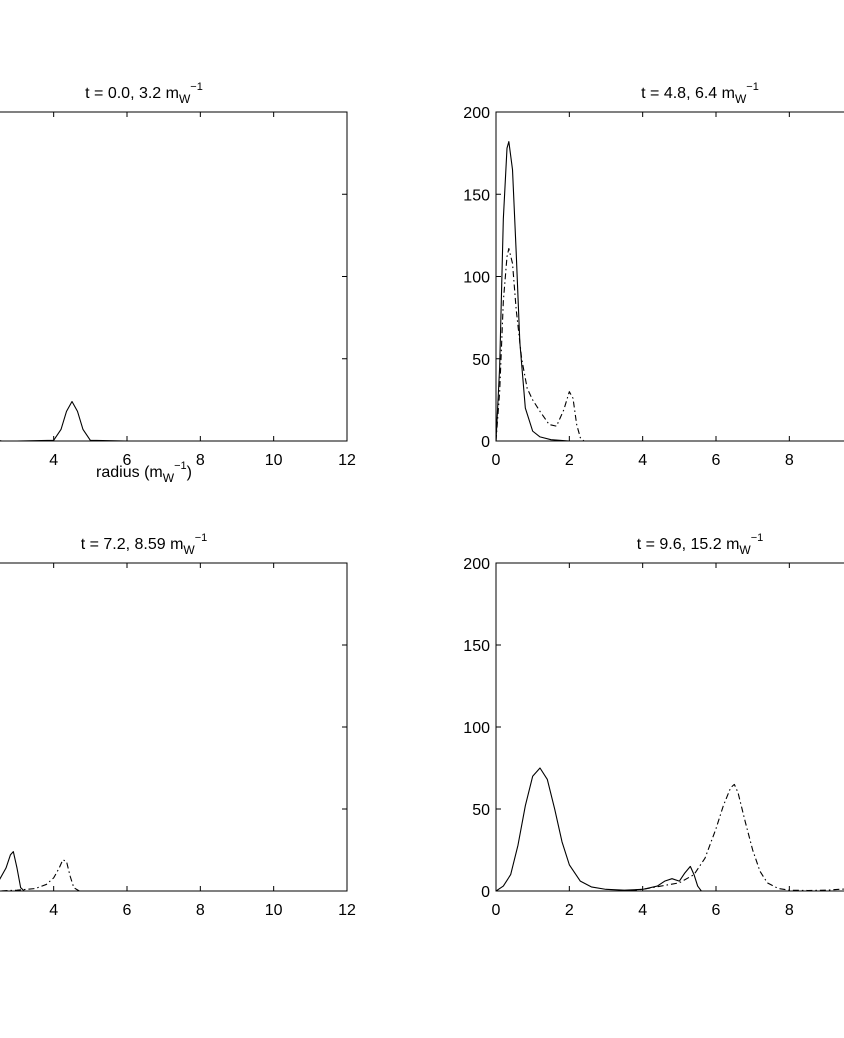 Image resolution: width=844 pixels, height=1038 pixels. What do you see at coordinates (700, 544) in the screenshot?
I see `panel-title: t = 9.6, 15.2 mW−1` at bounding box center [700, 544].